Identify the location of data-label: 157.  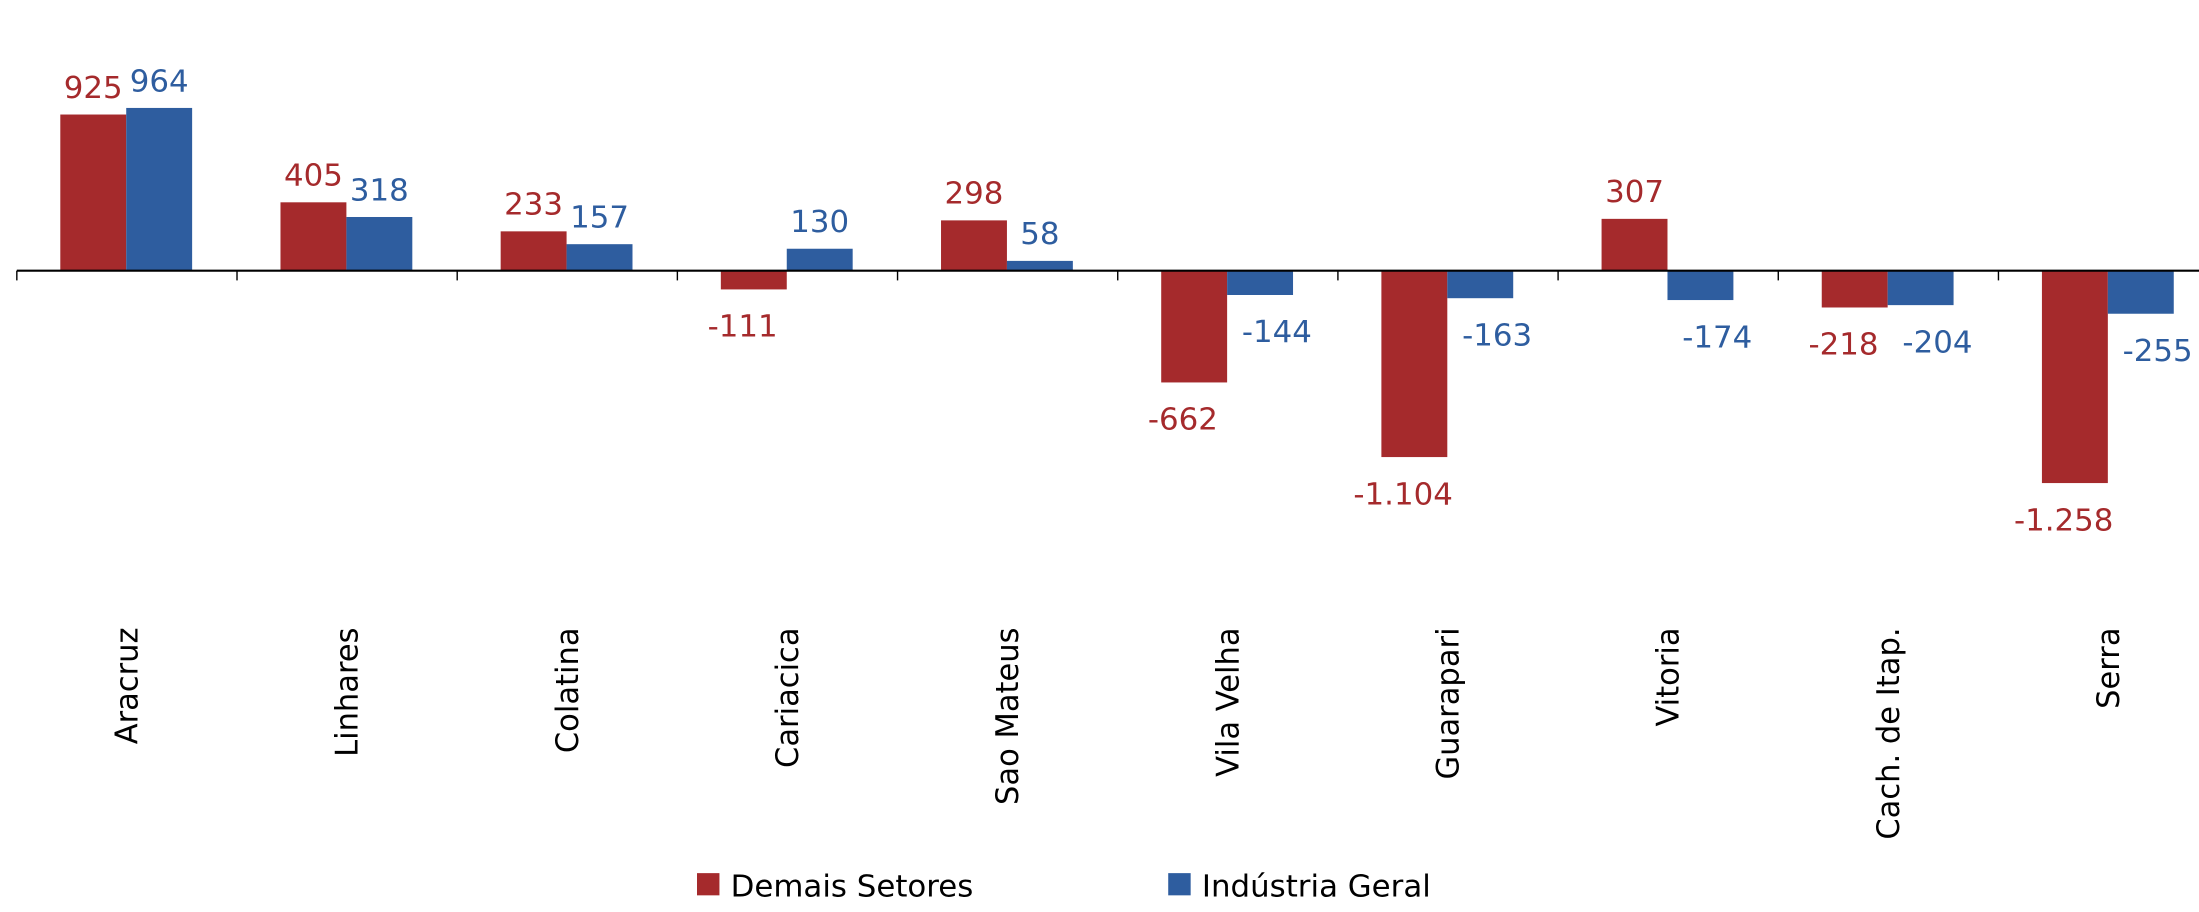
(599, 218).